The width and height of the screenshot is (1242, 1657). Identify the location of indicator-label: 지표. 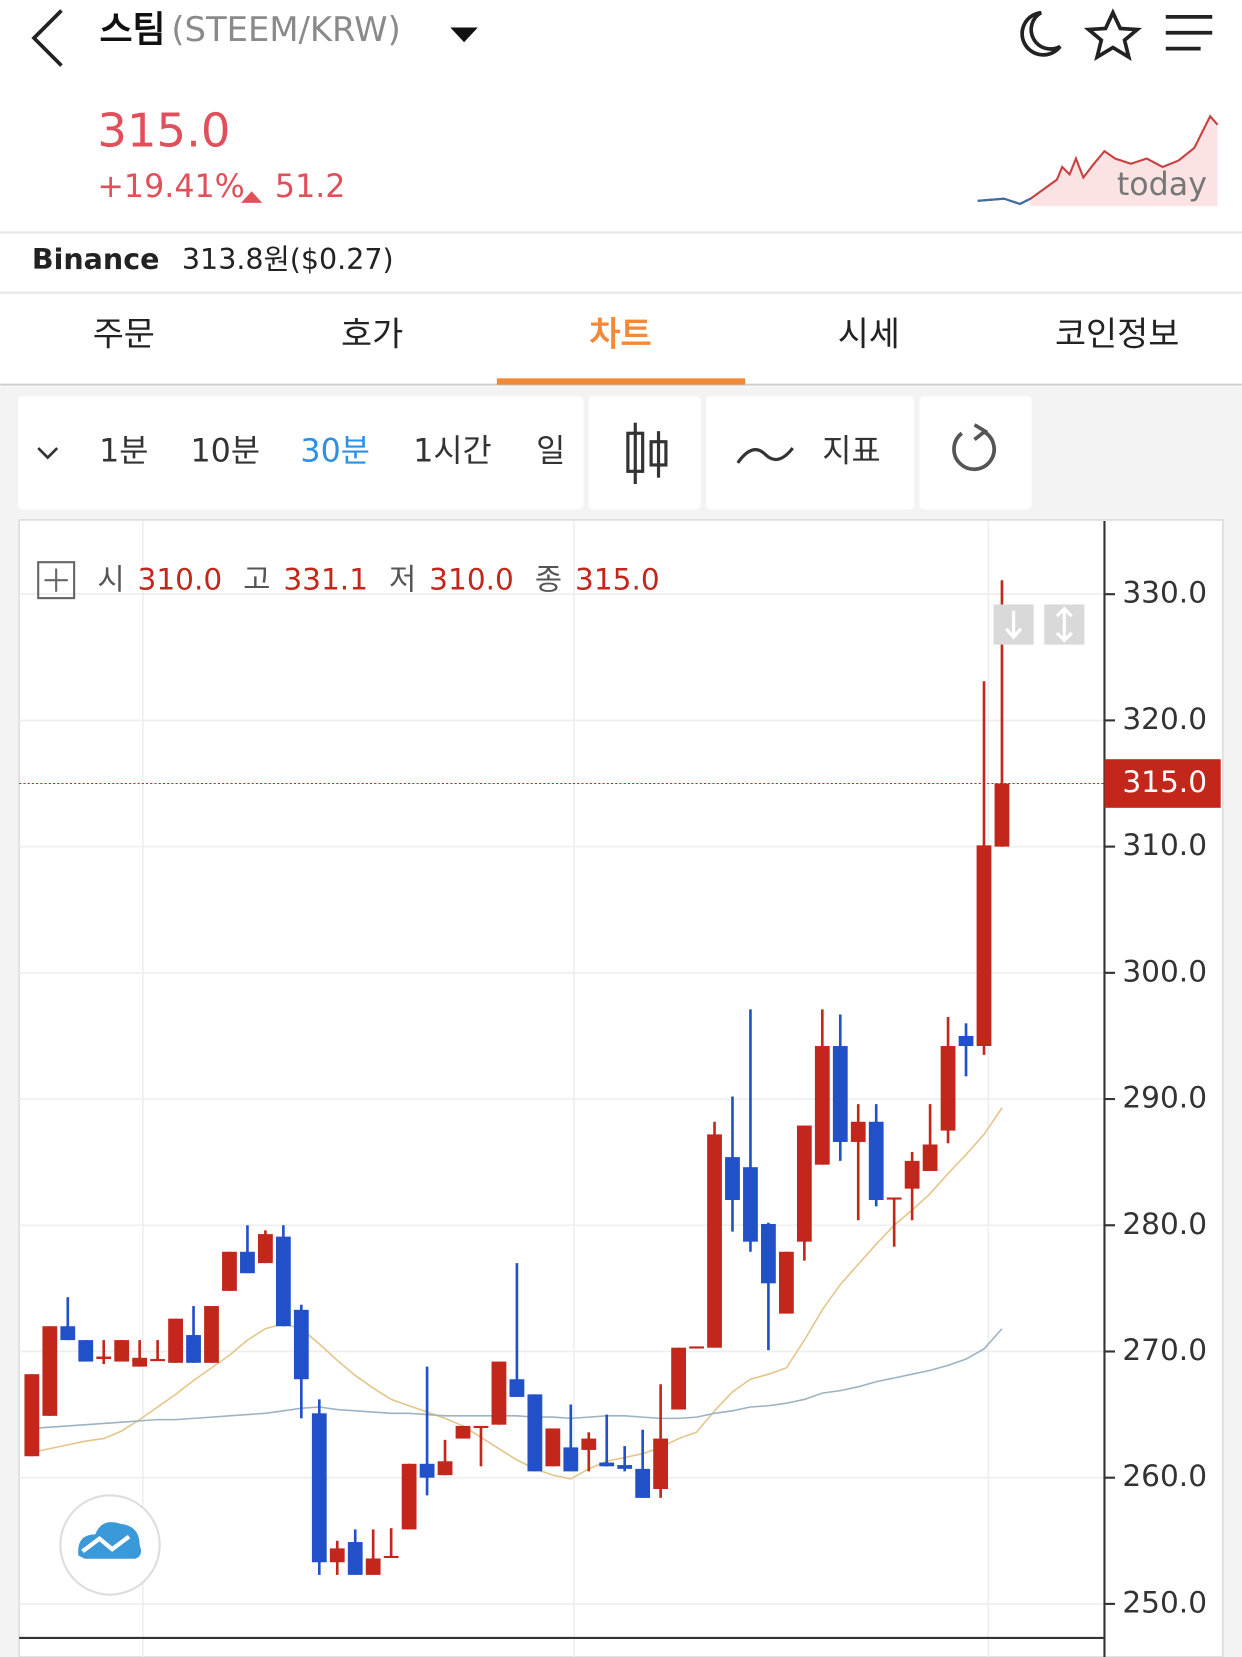
(851, 451).